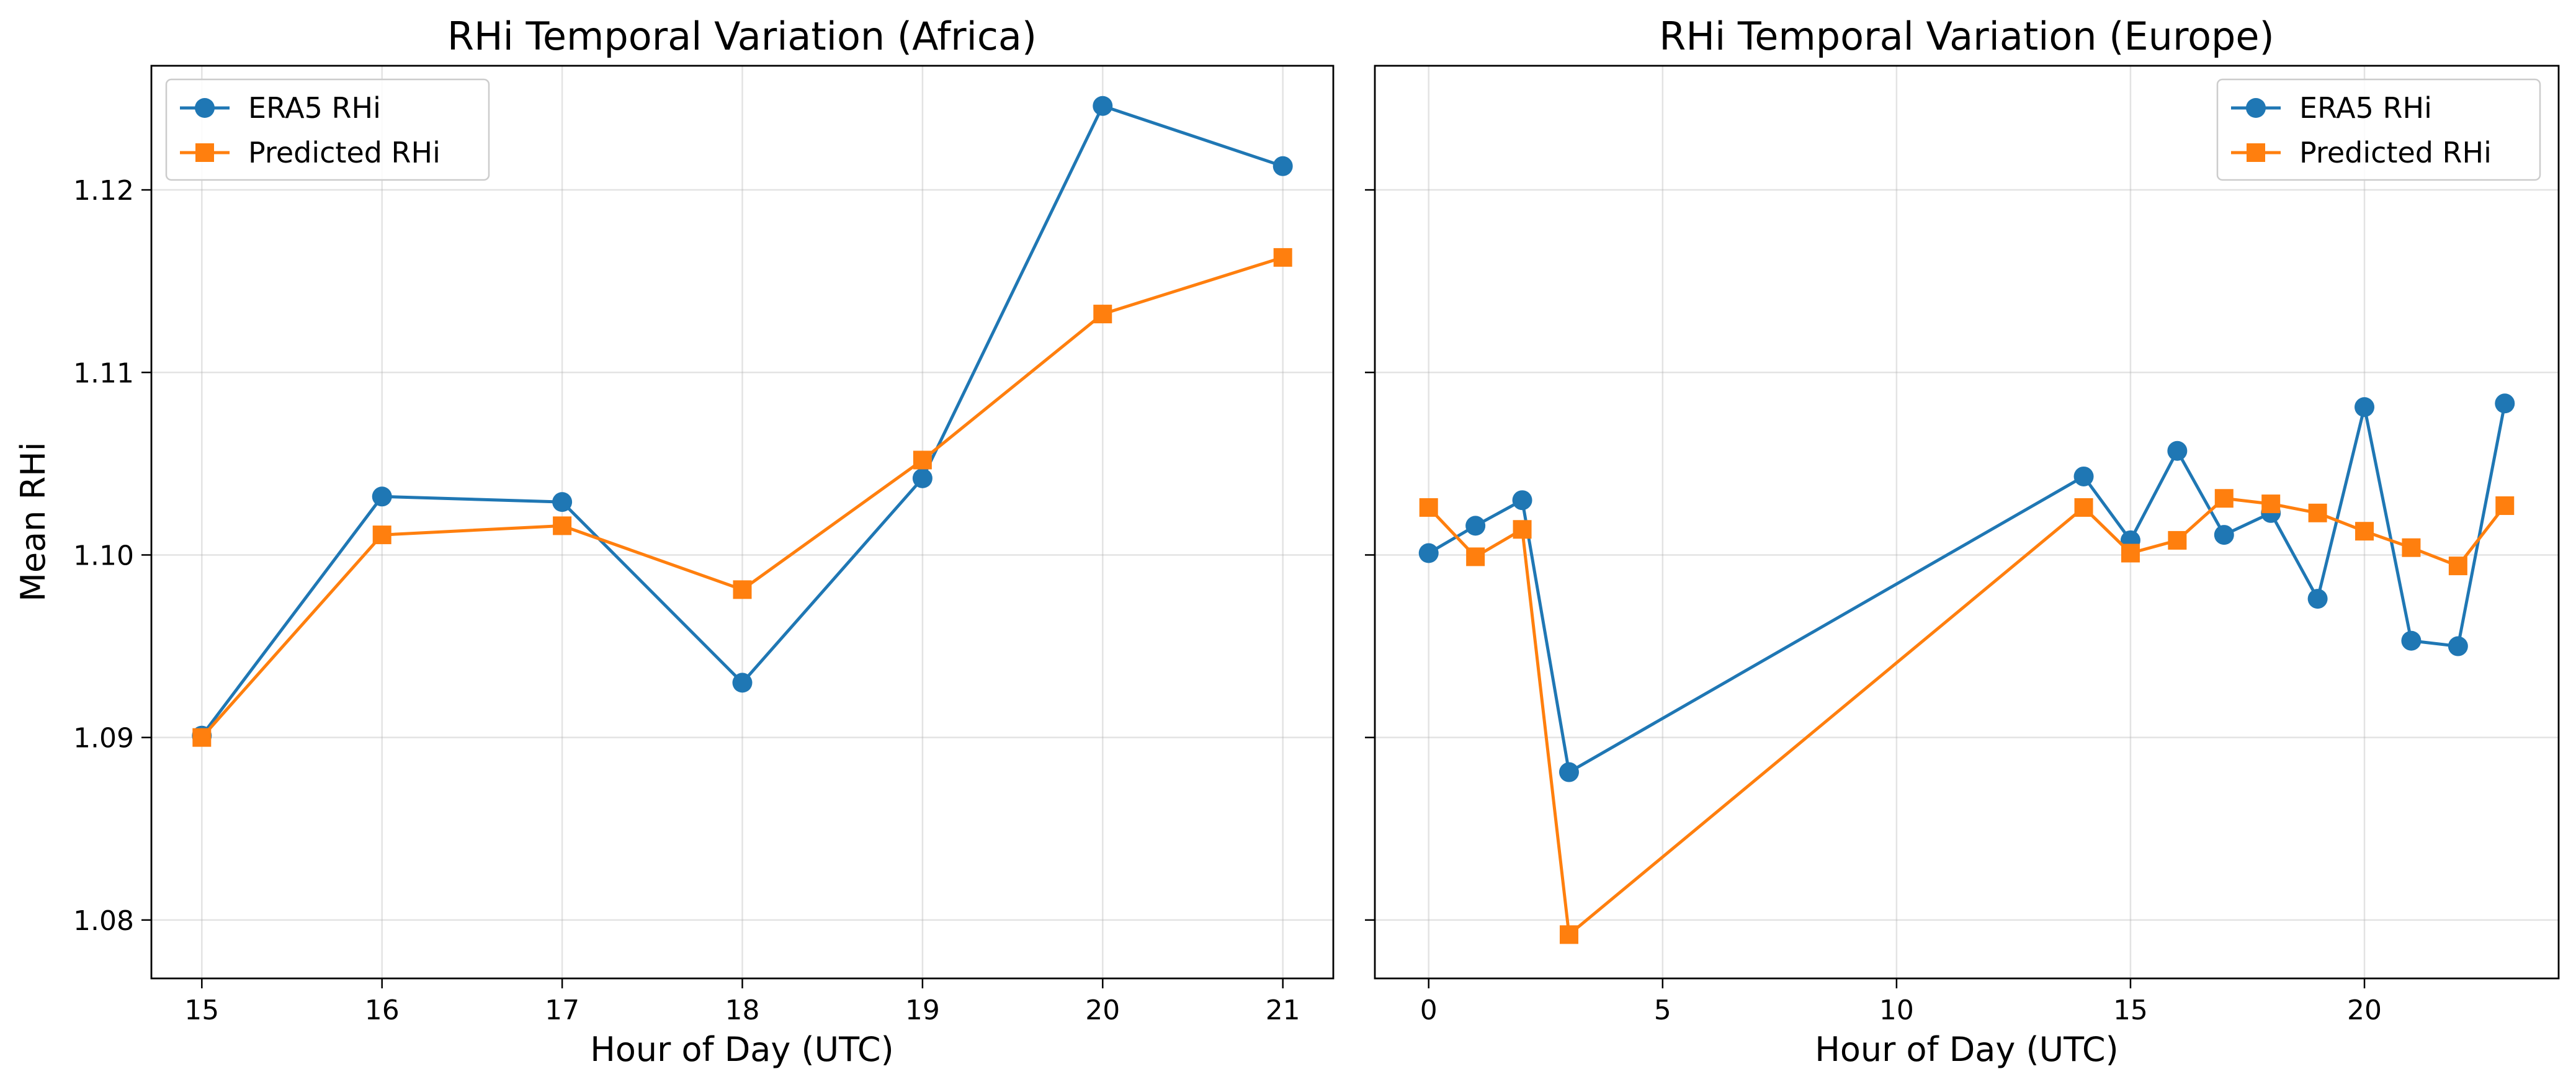  What do you see at coordinates (1896, 1010) in the screenshot?
I see `x-tick-label: 10` at bounding box center [1896, 1010].